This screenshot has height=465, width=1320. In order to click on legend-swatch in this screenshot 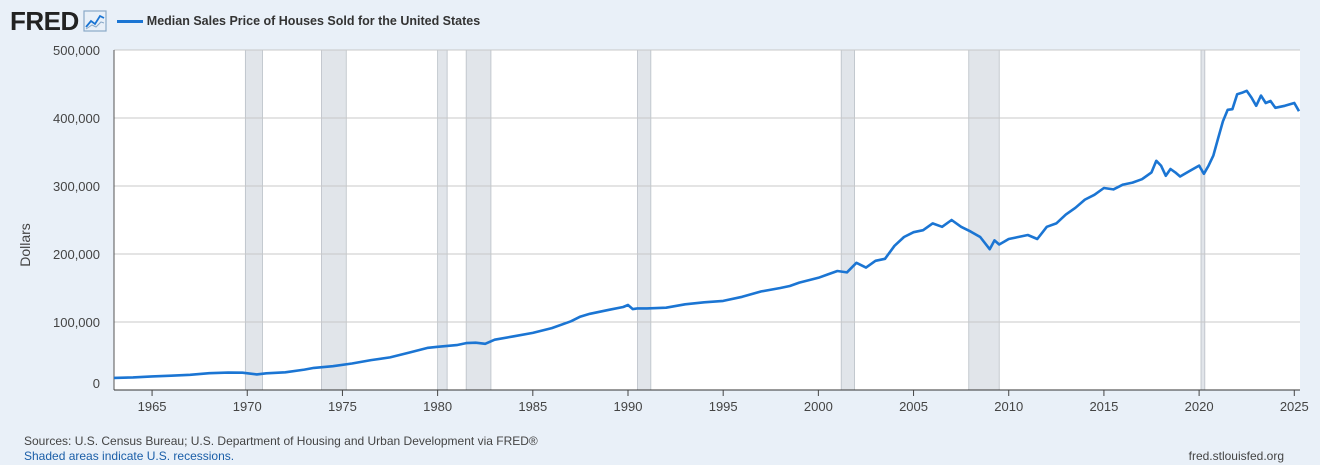, I will do `click(129, 21)`.